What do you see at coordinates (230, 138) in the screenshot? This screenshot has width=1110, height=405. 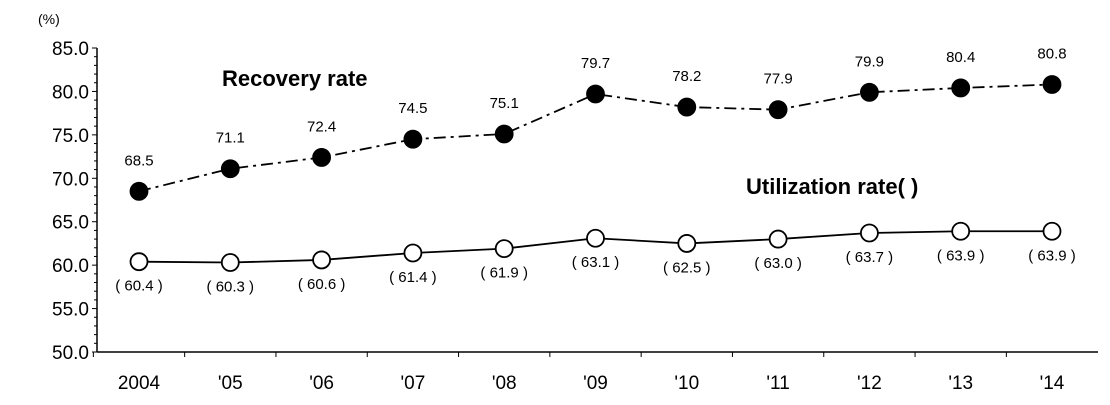 I see `series-0-data-label: 71.1` at bounding box center [230, 138].